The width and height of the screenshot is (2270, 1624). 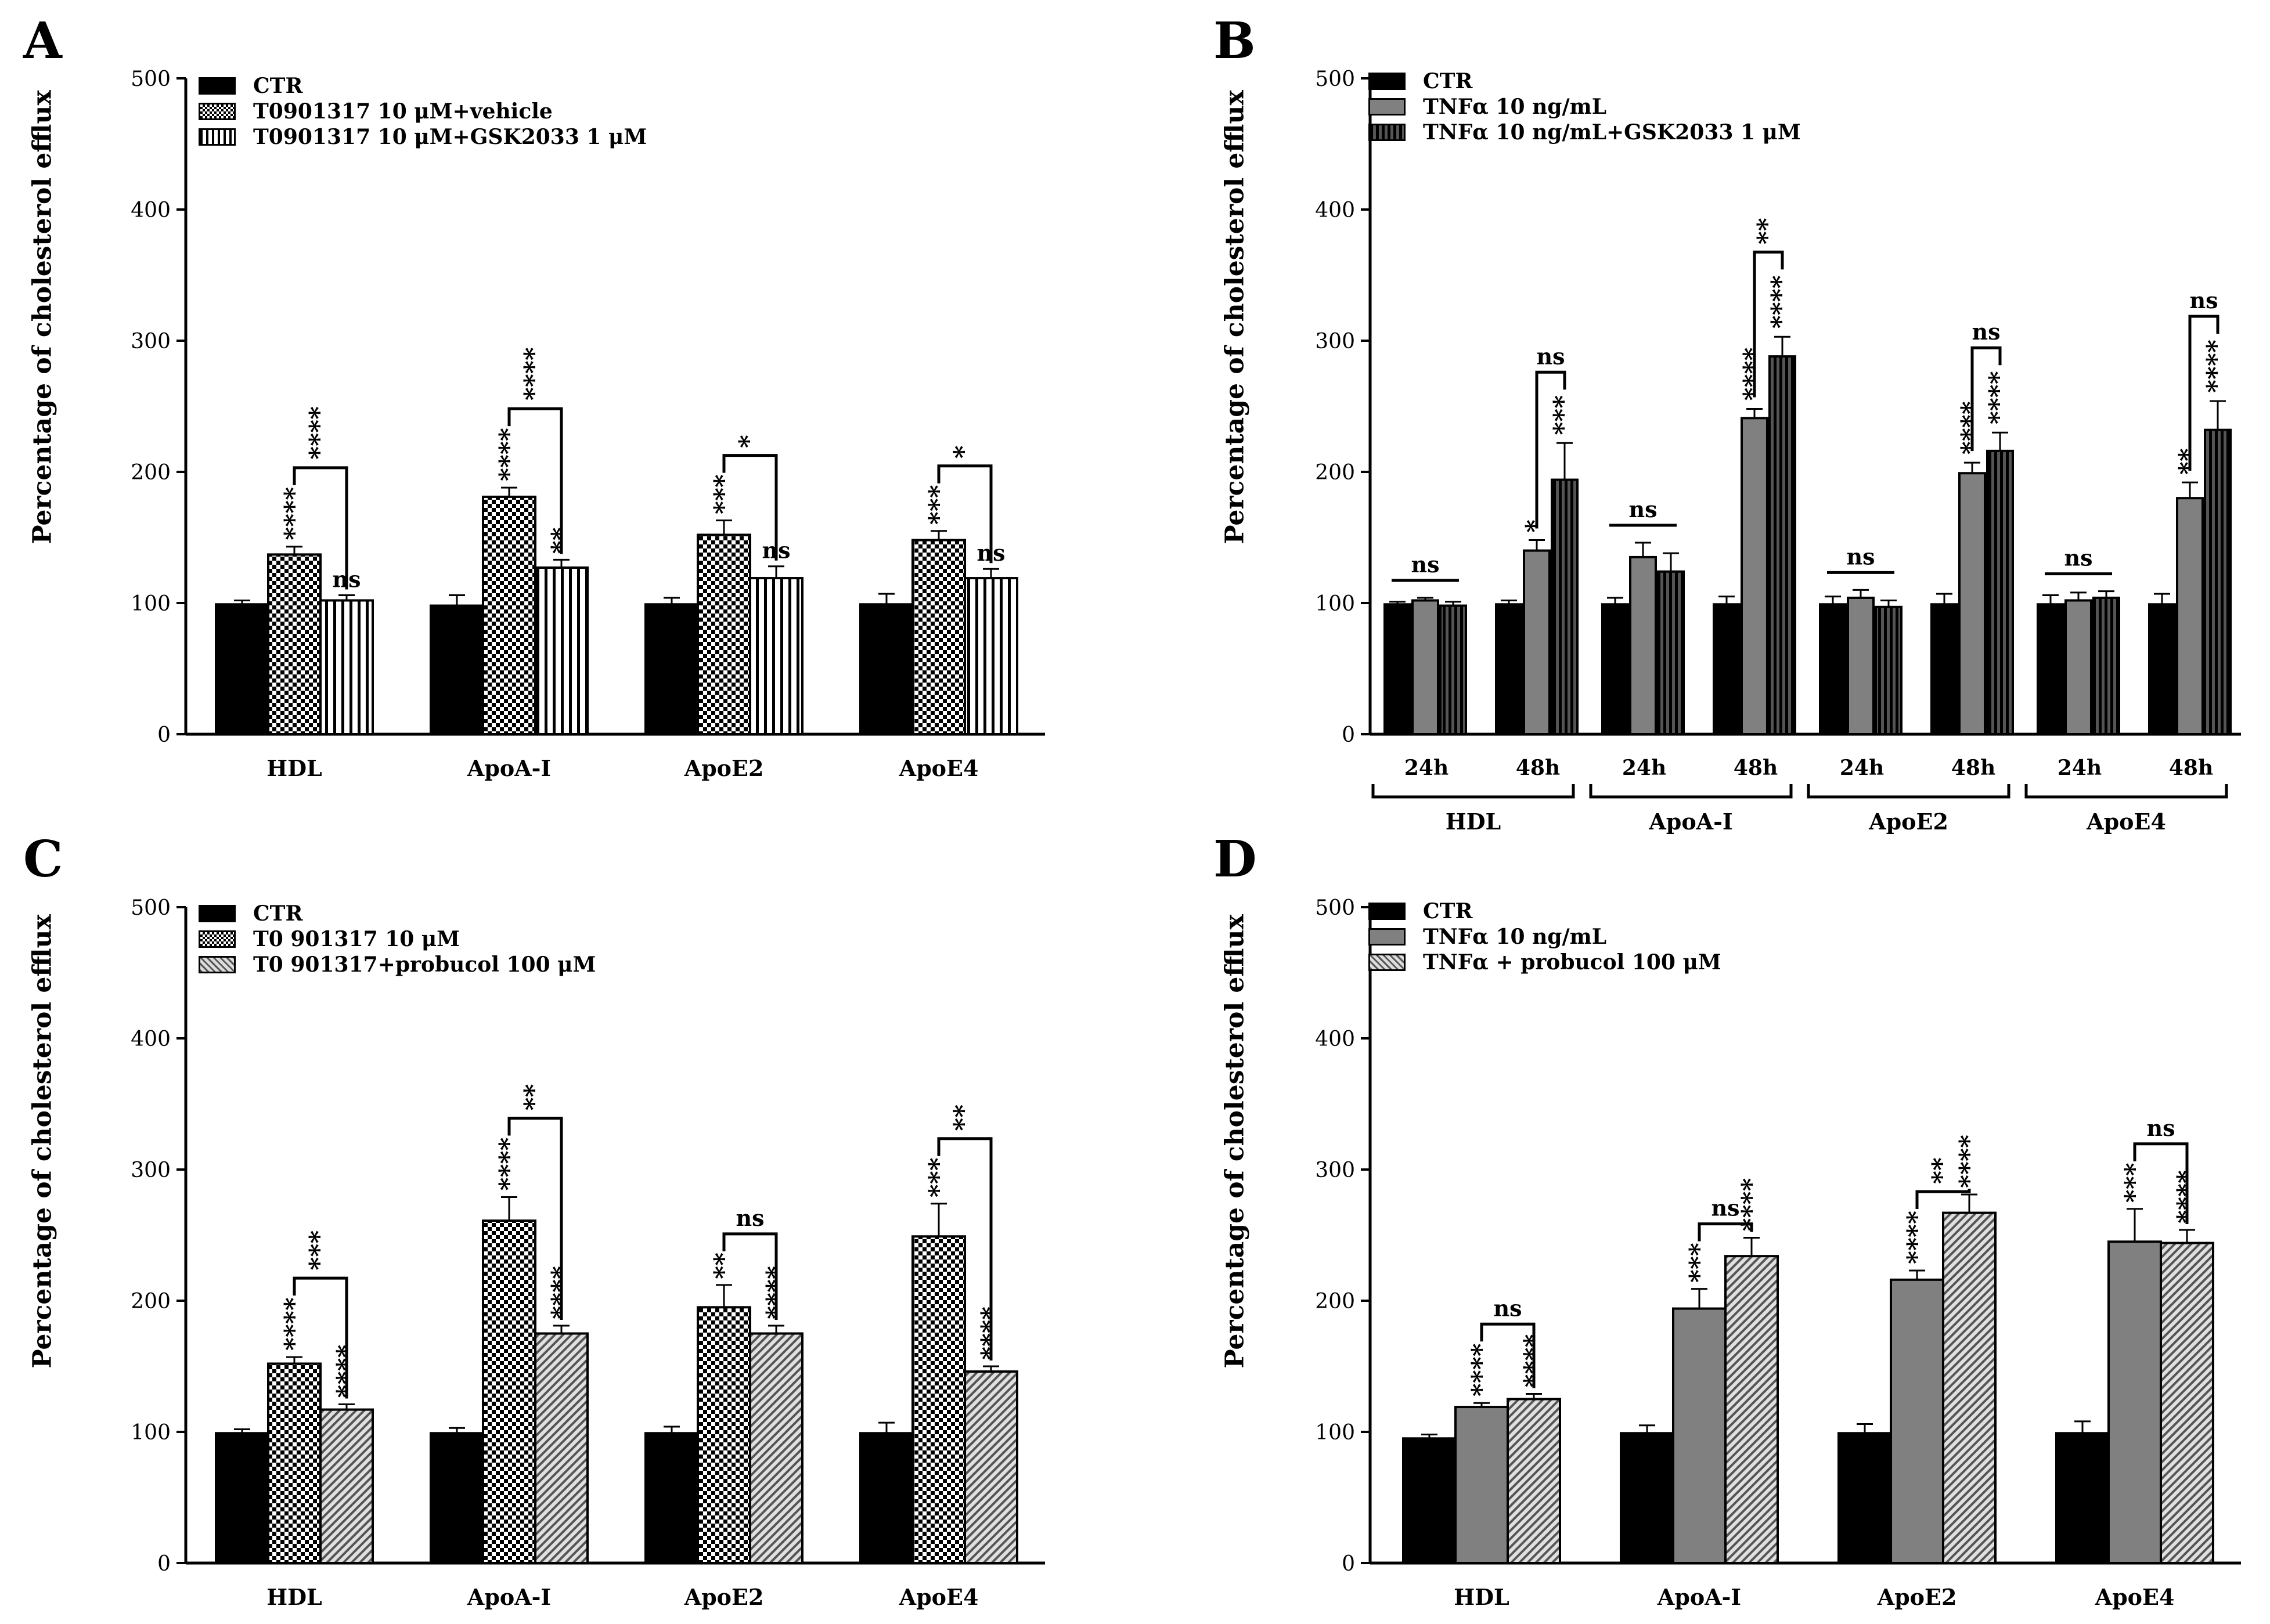 I want to click on legend-label-2: TNFα + probucol 100 μM, so click(x=1572, y=962).